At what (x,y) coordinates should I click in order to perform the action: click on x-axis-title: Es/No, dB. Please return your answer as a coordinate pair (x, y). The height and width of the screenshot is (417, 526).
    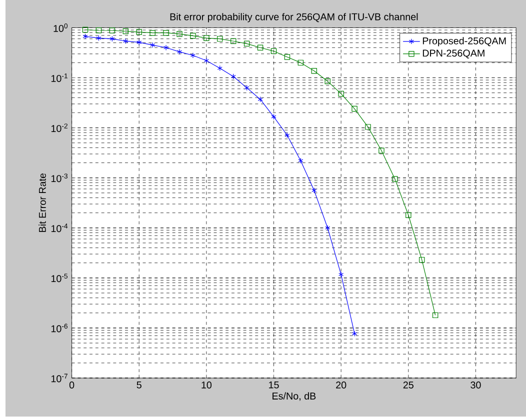
    Looking at the image, I should click on (294, 396).